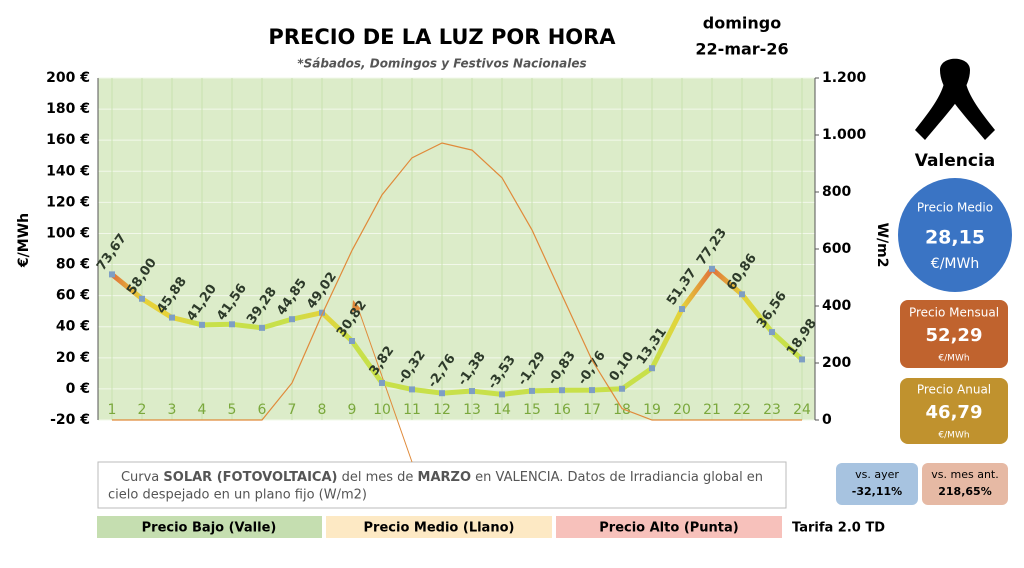 The image size is (1024, 568). What do you see at coordinates (844, 78) in the screenshot?
I see `y2-tick-label: 1.200` at bounding box center [844, 78].